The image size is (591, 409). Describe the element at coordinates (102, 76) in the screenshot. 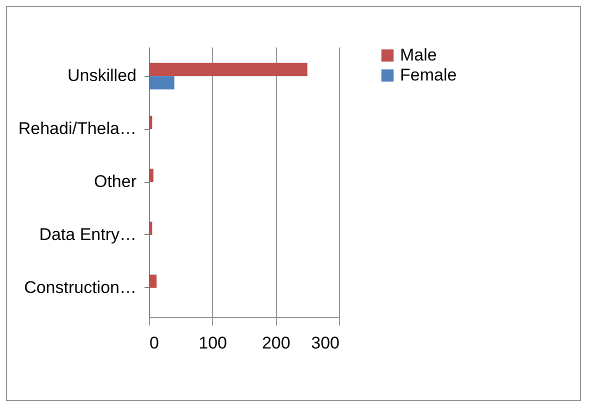

I see `y-tick-label: Unskilled` at that location.